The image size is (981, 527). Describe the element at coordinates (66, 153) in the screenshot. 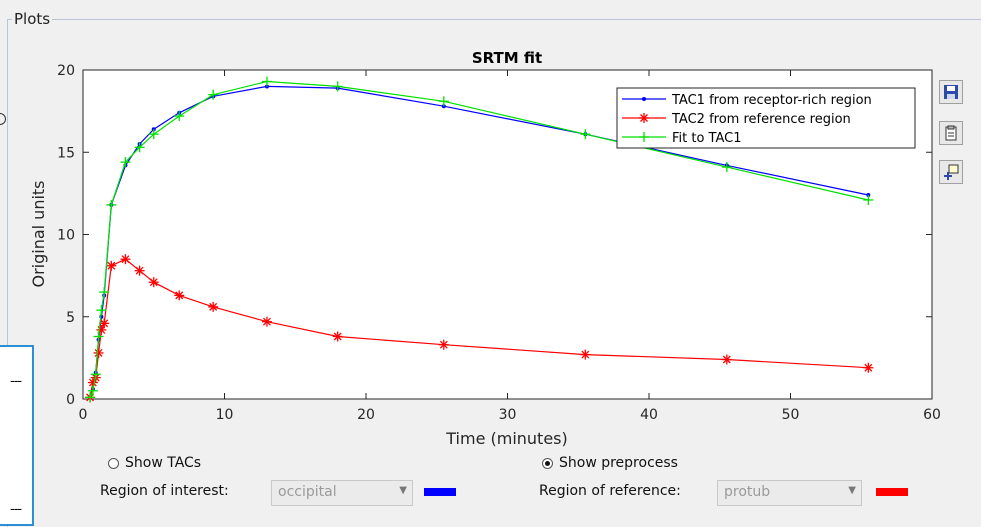

I see `y-tick-label: 15` at that location.